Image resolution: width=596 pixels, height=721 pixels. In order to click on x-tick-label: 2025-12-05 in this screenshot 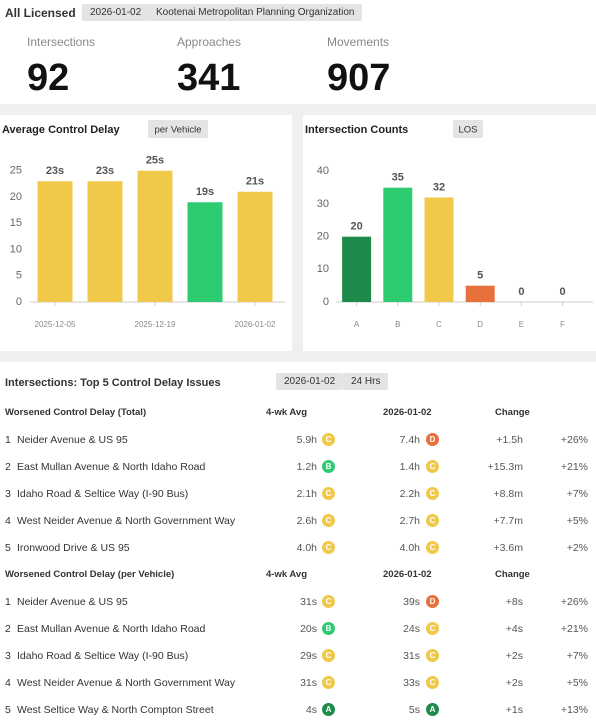, I will do `click(55, 324)`.